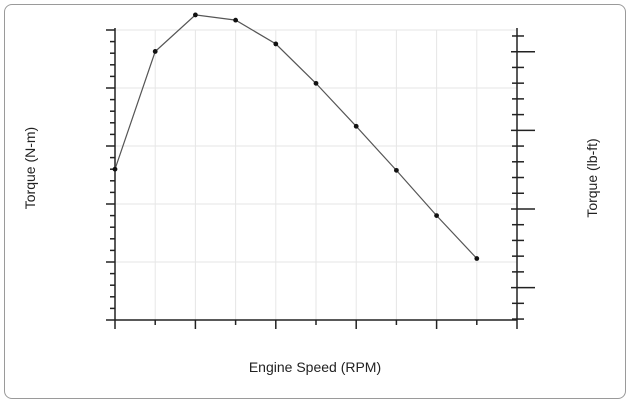 The height and width of the screenshot is (405, 633). What do you see at coordinates (592, 177) in the screenshot?
I see `y2-axis-label: Torque (lb-ft)` at bounding box center [592, 177].